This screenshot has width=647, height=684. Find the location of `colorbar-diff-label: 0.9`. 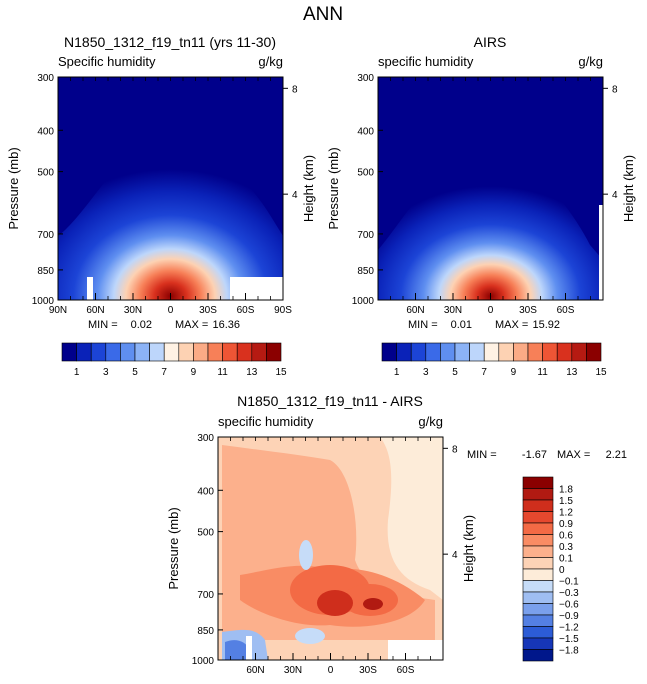

colorbar-diff-label: 0.9 is located at coordinates (566, 524).